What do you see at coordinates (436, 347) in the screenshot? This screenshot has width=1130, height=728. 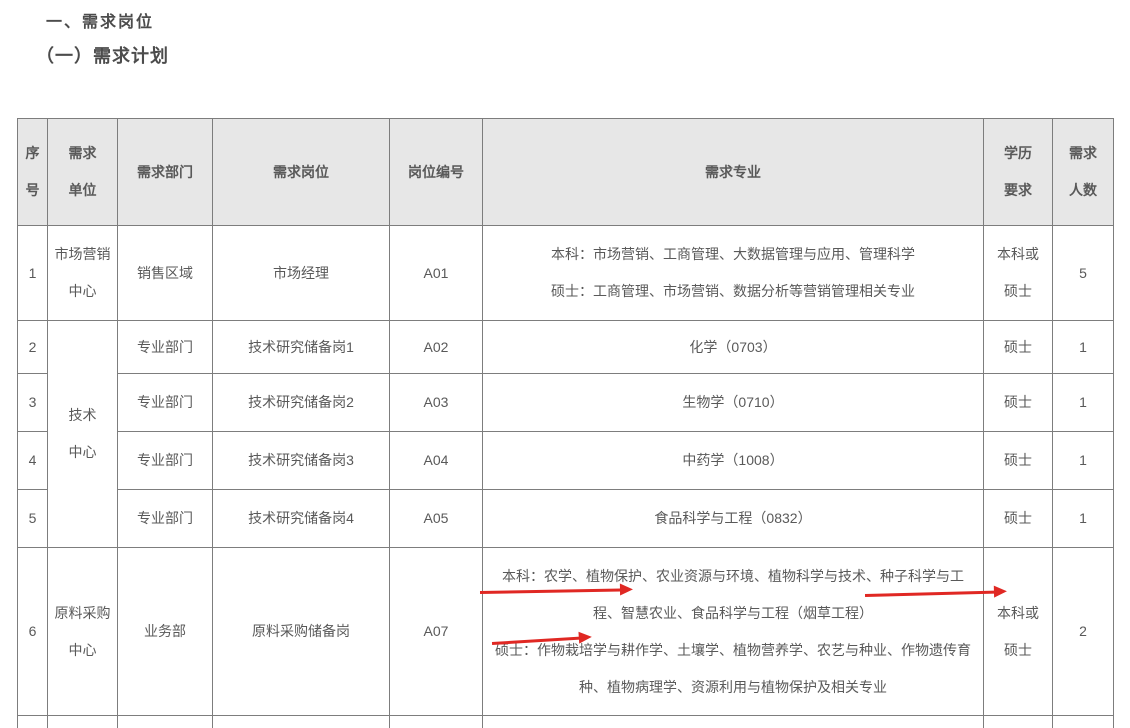 I see `cell-code: A02` at bounding box center [436, 347].